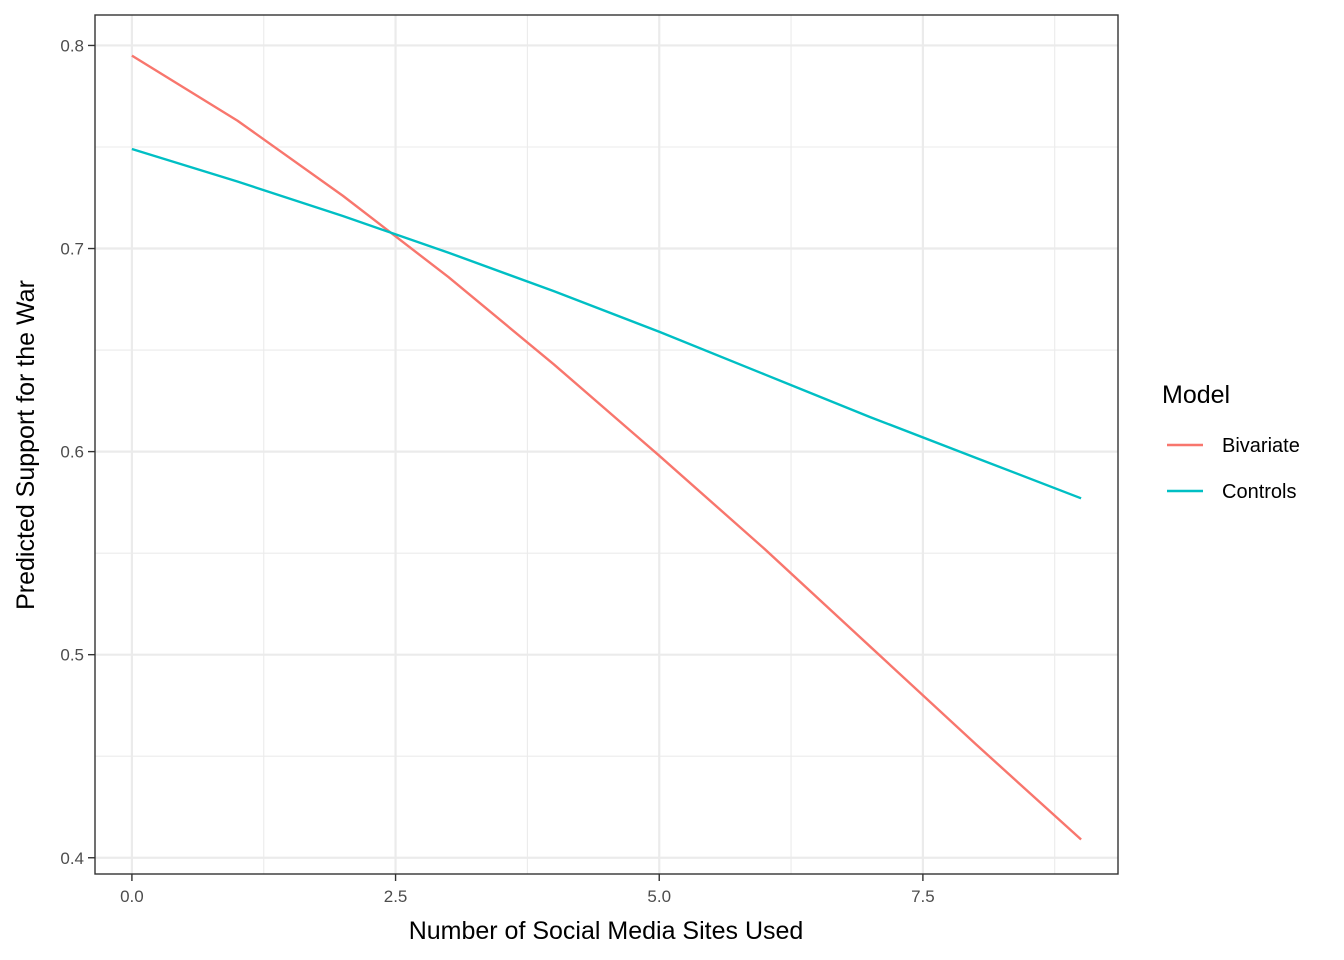  What do you see at coordinates (26, 445) in the screenshot?
I see `y-axis-title: Predicted Support for the War` at bounding box center [26, 445].